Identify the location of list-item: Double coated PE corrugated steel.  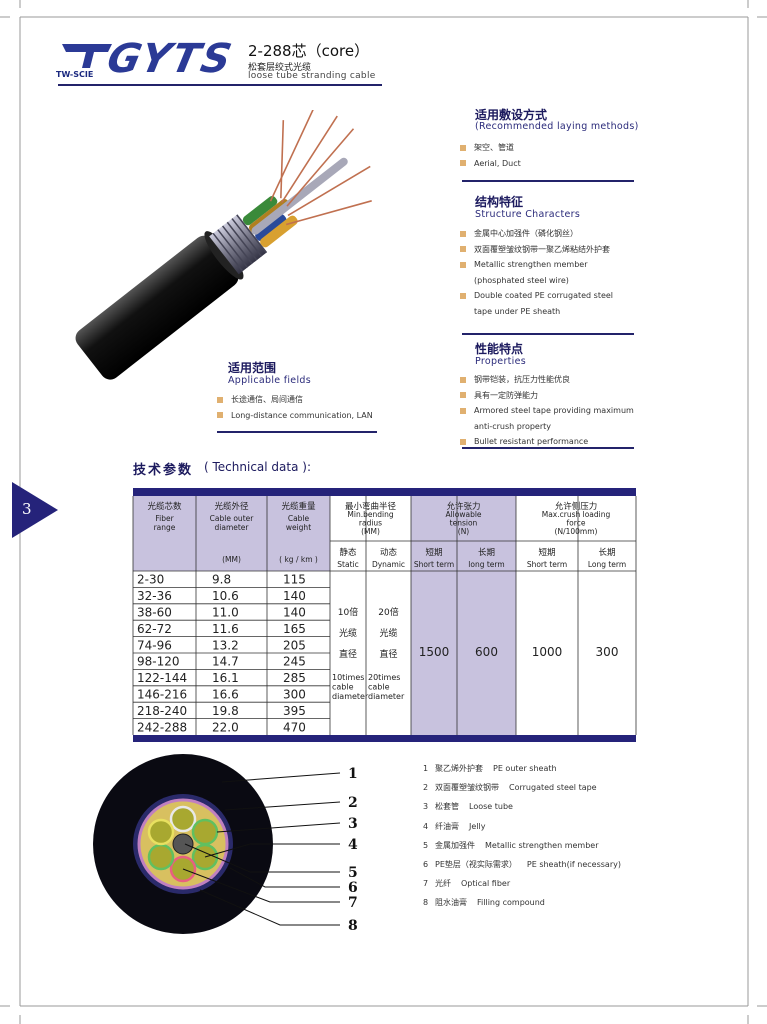
(536, 296).